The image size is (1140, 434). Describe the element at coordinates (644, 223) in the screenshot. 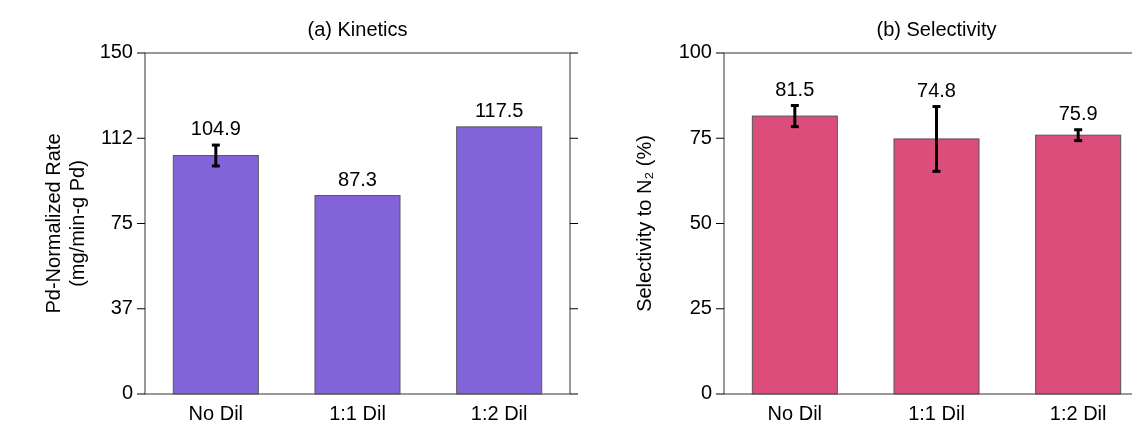

I see `y-axis-title: Selectivity to N₂ (%)` at that location.